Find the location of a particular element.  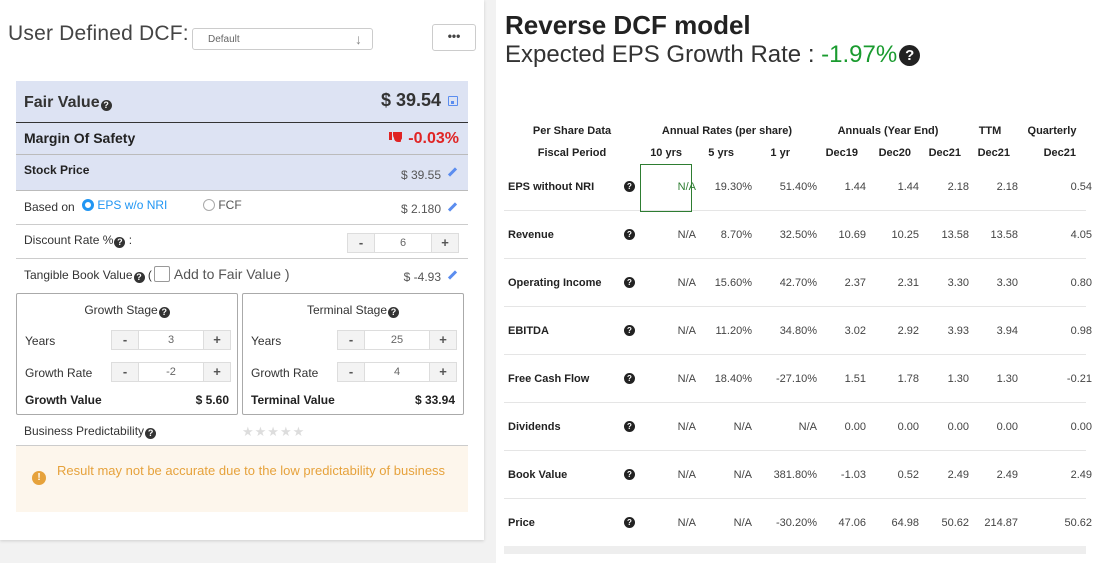

table-cell: 1.51 is located at coordinates (855, 379).